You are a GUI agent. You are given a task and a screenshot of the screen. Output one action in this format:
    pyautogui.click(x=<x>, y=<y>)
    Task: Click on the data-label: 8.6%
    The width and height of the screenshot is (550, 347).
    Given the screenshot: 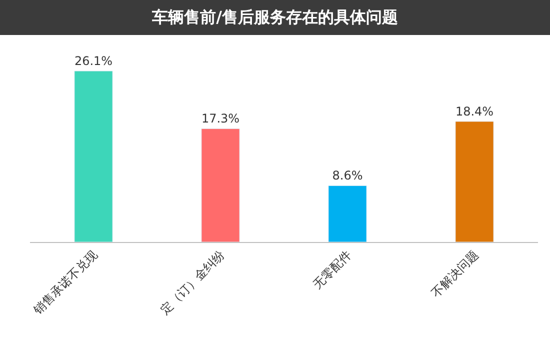 What is the action you would take?
    pyautogui.click(x=347, y=175)
    